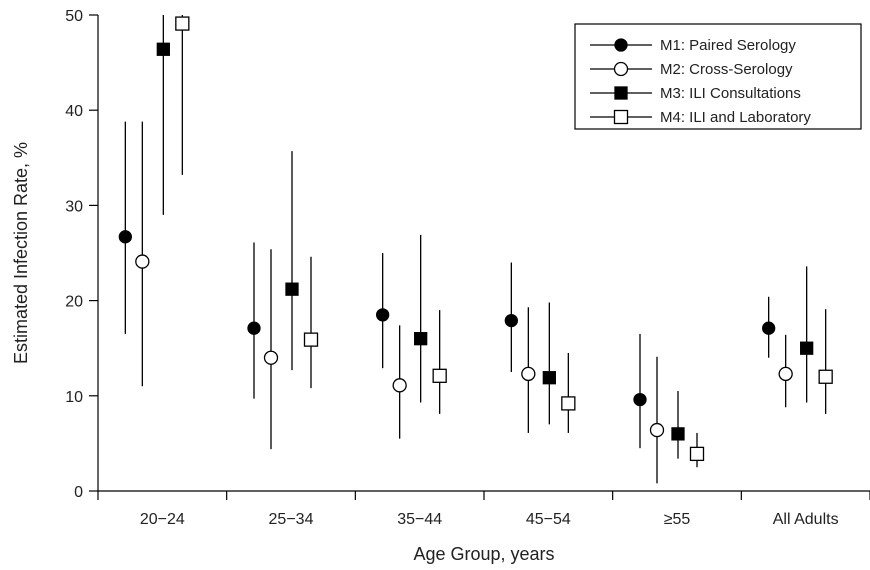 The height and width of the screenshot is (570, 870). Describe the element at coordinates (74, 206) in the screenshot. I see `y-tick-label: 30` at that location.